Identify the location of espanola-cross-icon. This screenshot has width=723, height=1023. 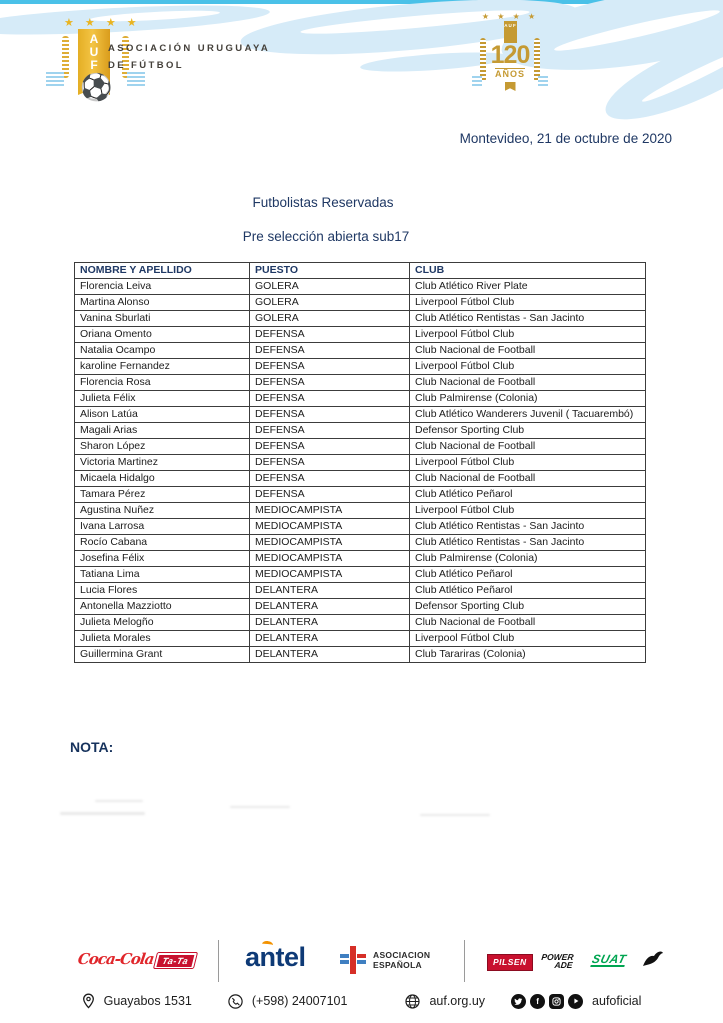
(353, 960).